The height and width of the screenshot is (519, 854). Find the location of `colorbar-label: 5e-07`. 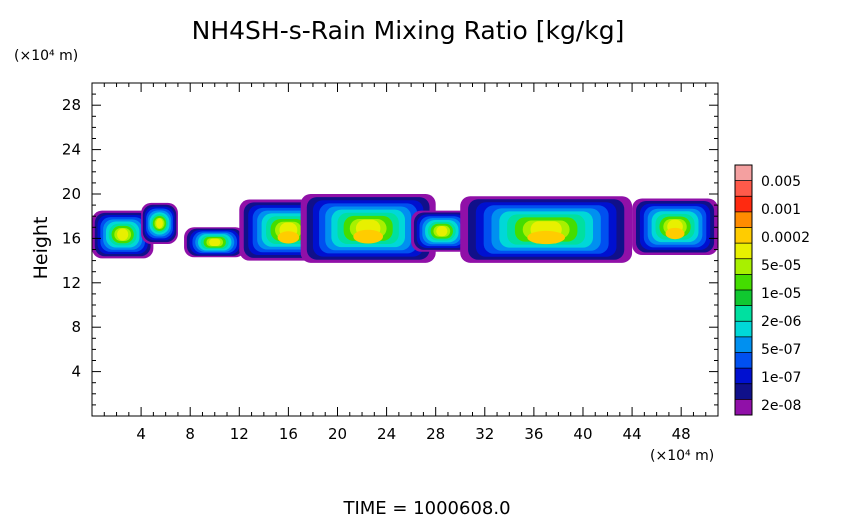

colorbar-label: 5e-07 is located at coordinates (781, 350).